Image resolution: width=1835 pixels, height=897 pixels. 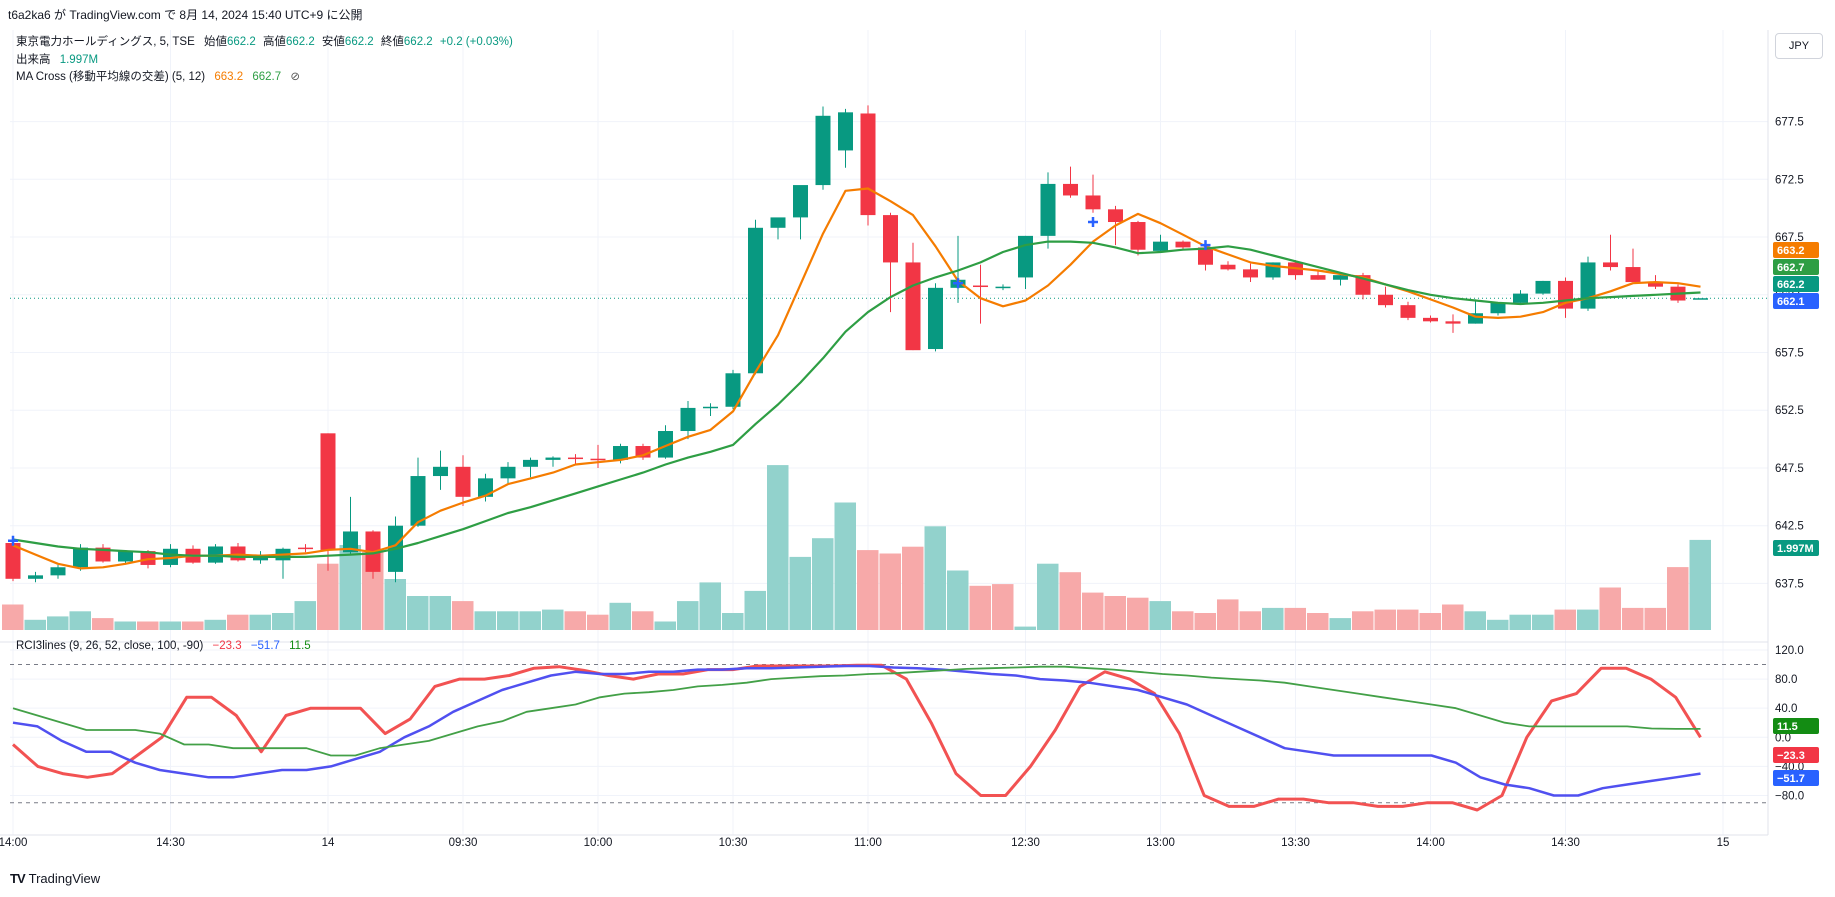 I want to click on volume-label: 出来高, so click(x=33, y=60).